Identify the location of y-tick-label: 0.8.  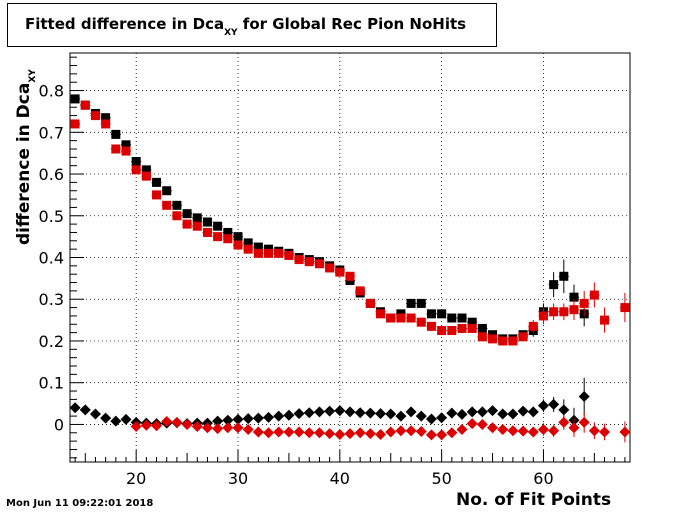
(51, 91).